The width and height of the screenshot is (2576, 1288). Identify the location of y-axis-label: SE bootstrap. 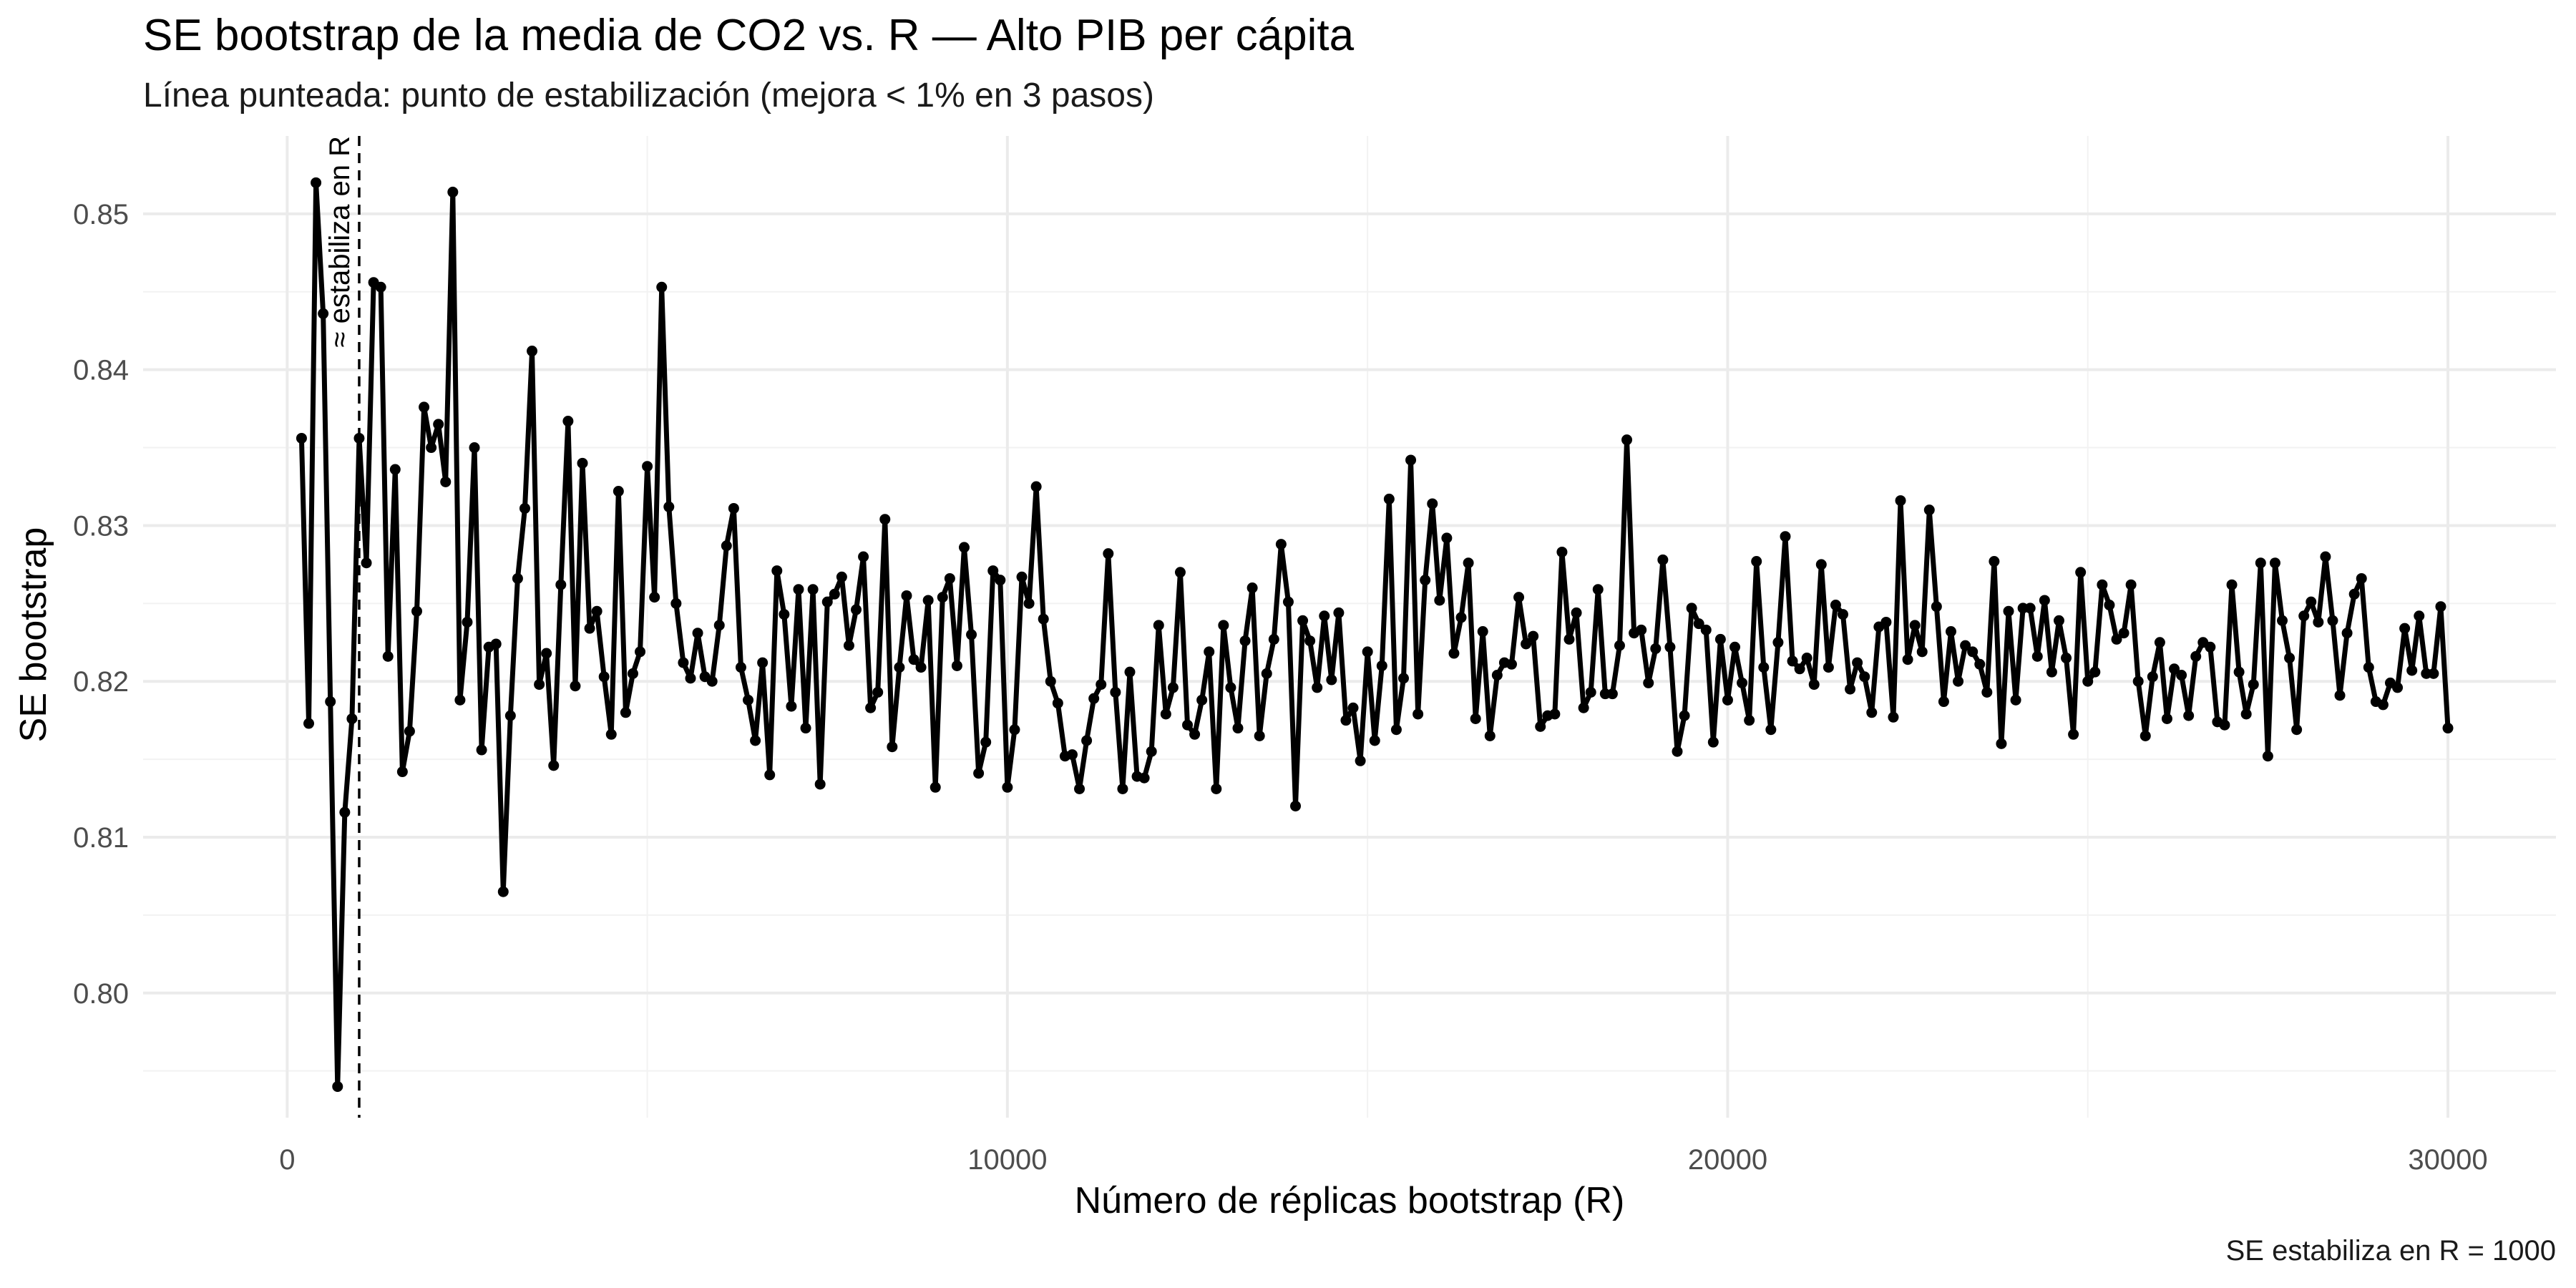
(33, 635).